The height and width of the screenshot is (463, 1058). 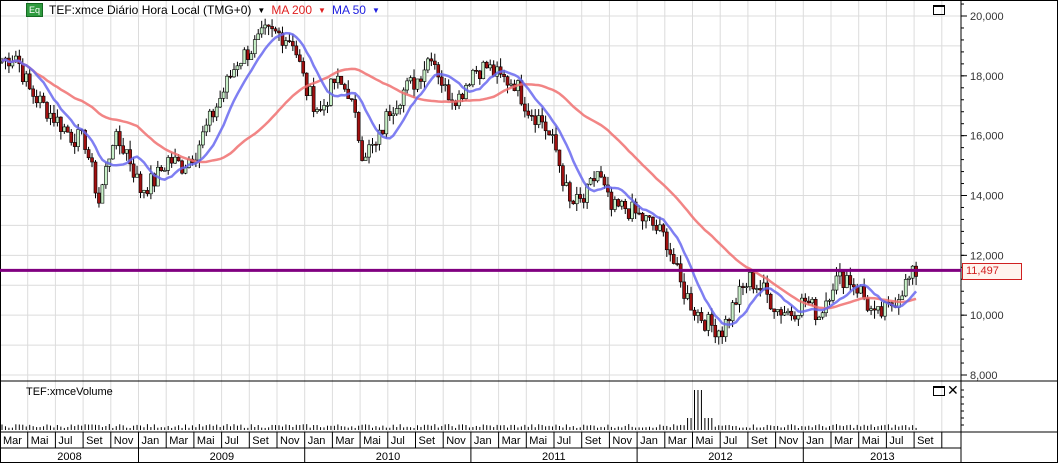 I want to click on volume-bars, so click(x=459, y=410).